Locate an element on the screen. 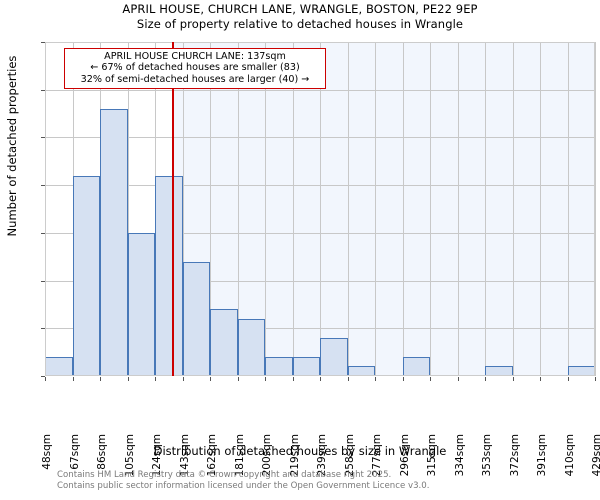 Image resolution: width=600 pixels, height=500 pixels. y-axis-label: Number of detached properties is located at coordinates (12, 146).